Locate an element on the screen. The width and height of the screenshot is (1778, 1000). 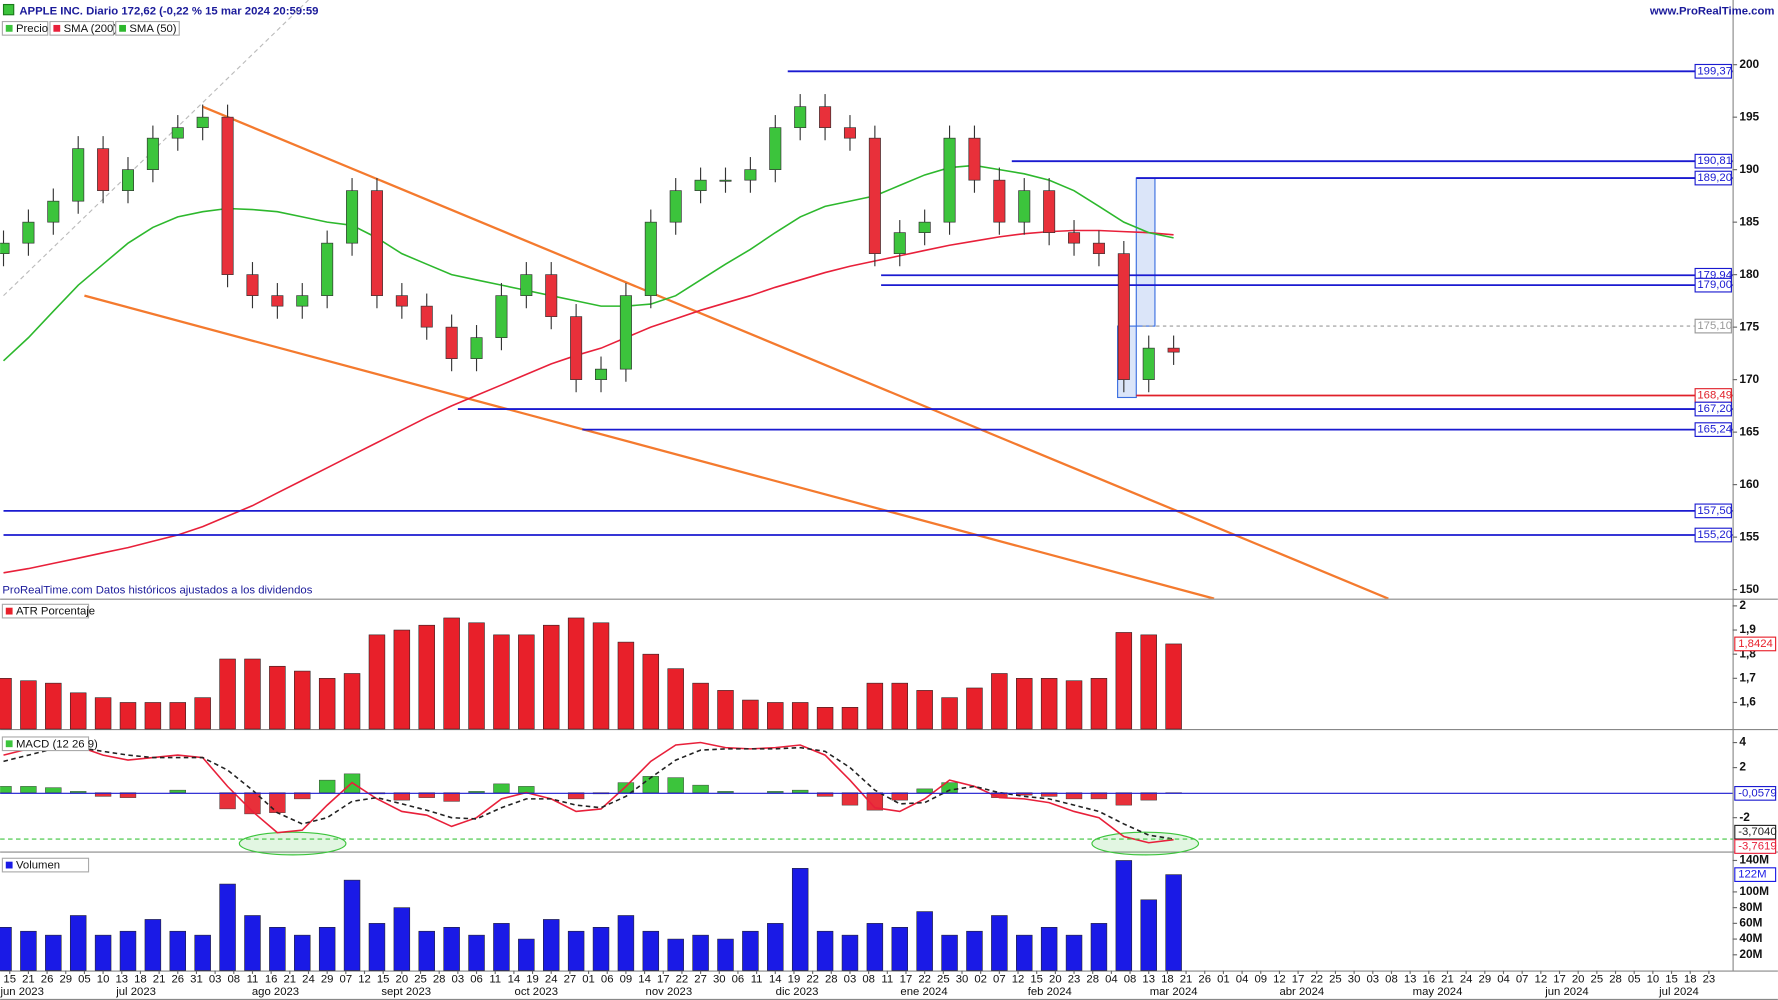
level-label: 179,00 is located at coordinates (1714, 285).